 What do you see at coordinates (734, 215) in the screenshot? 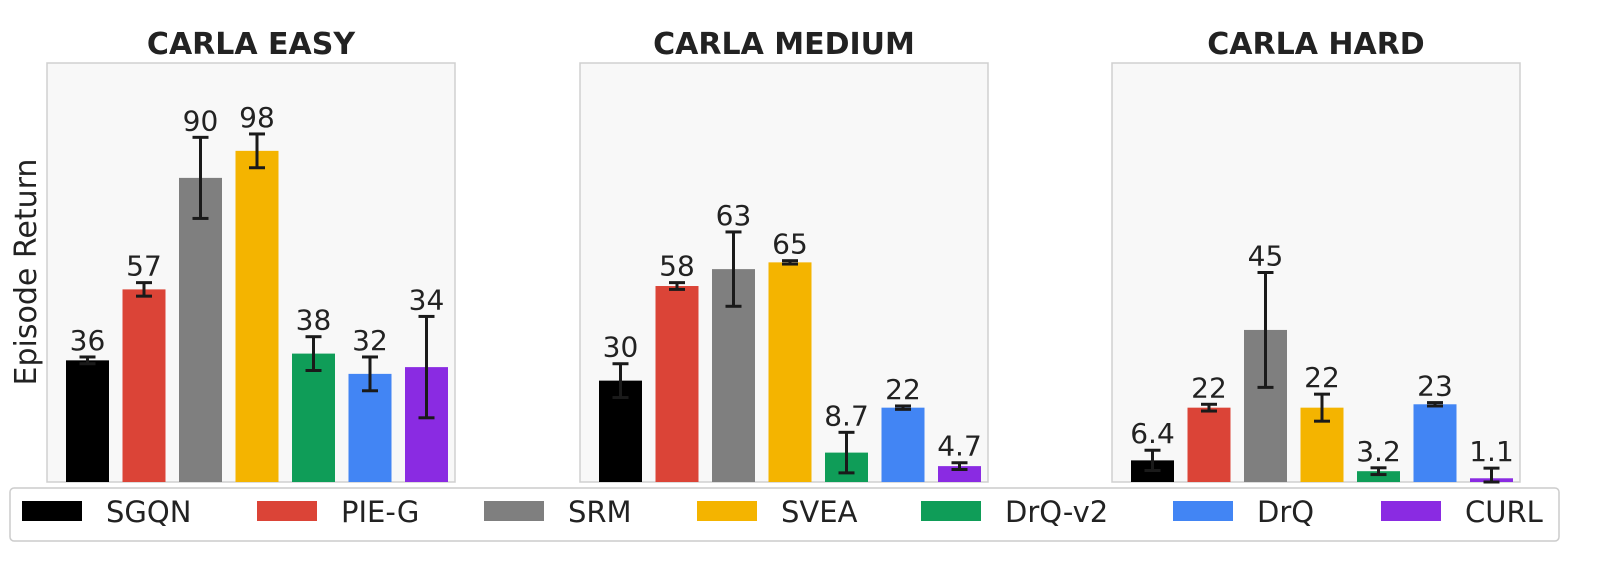
I see `value-label: 63` at bounding box center [734, 215].